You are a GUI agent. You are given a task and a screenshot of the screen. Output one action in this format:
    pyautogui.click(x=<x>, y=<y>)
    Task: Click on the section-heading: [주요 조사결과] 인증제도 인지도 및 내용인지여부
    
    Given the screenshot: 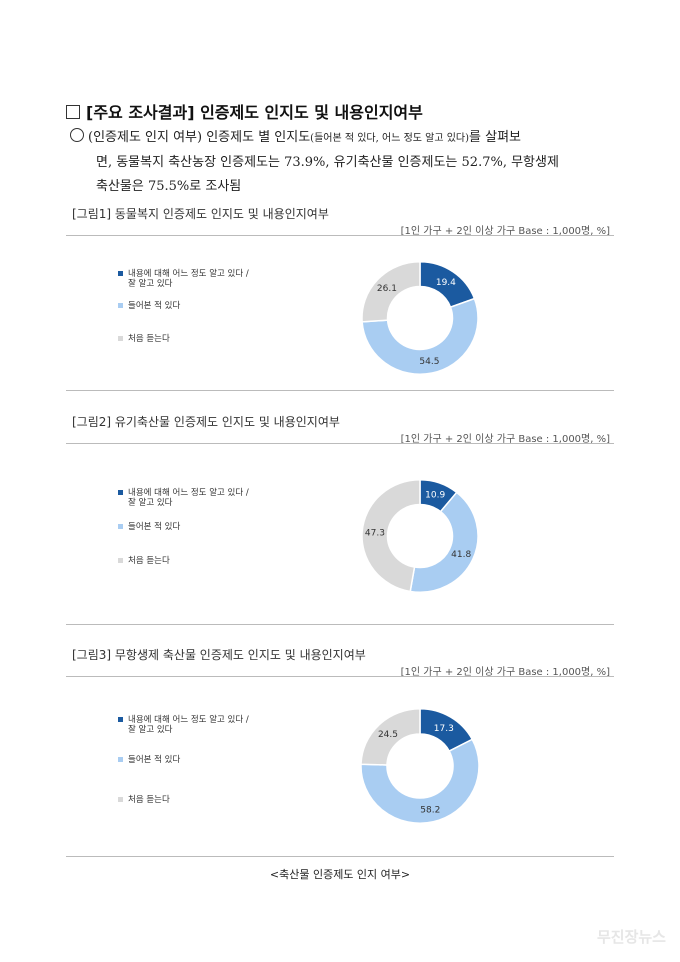 What is the action you would take?
    pyautogui.click(x=244, y=111)
    